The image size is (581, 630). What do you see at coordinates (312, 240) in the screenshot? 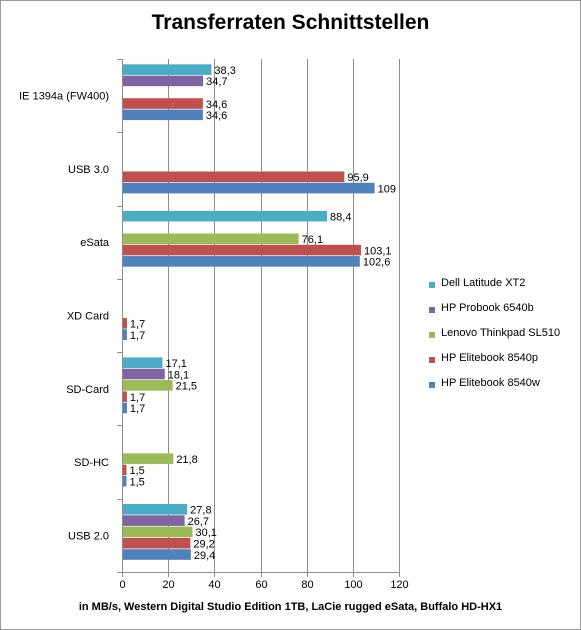
I see `data-label: 76,1` at bounding box center [312, 240].